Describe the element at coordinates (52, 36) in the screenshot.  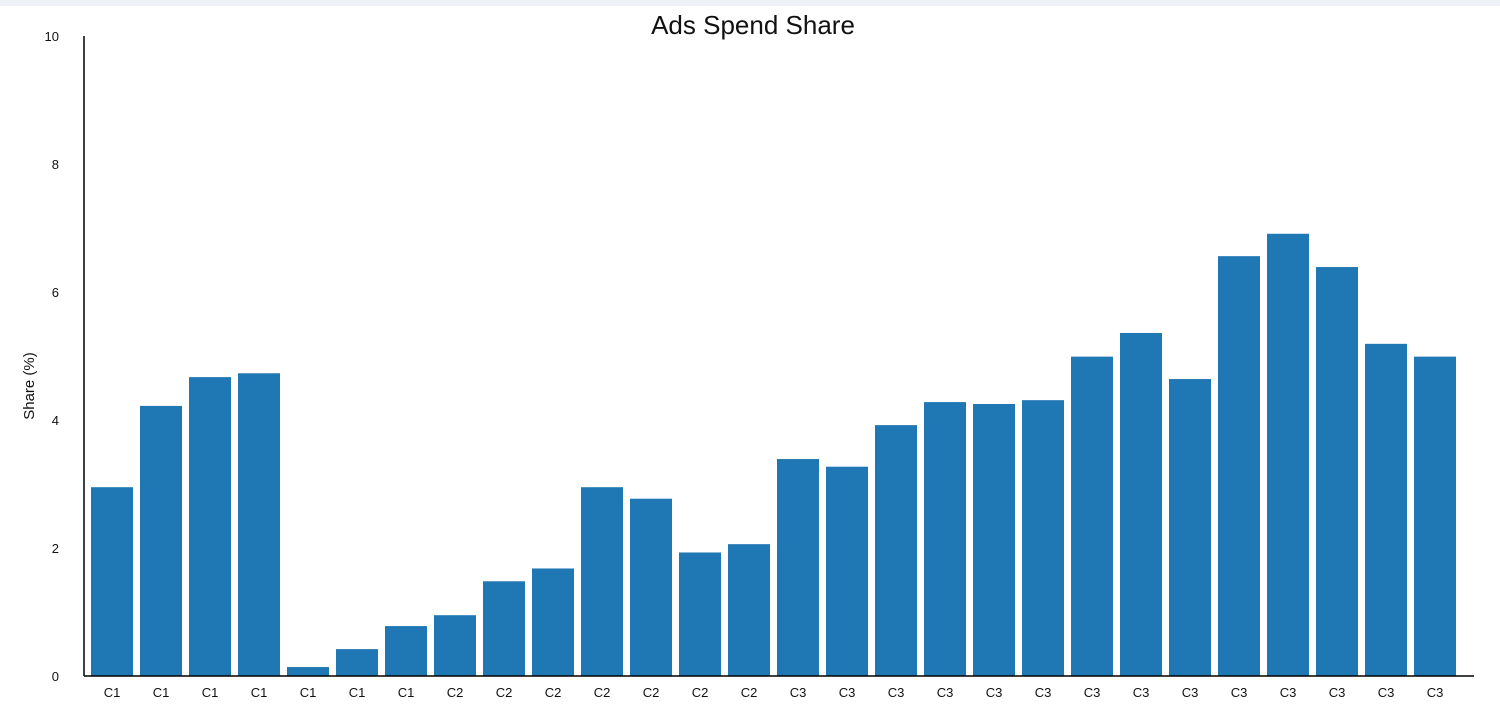
I see `y-tick-label: 10` at that location.